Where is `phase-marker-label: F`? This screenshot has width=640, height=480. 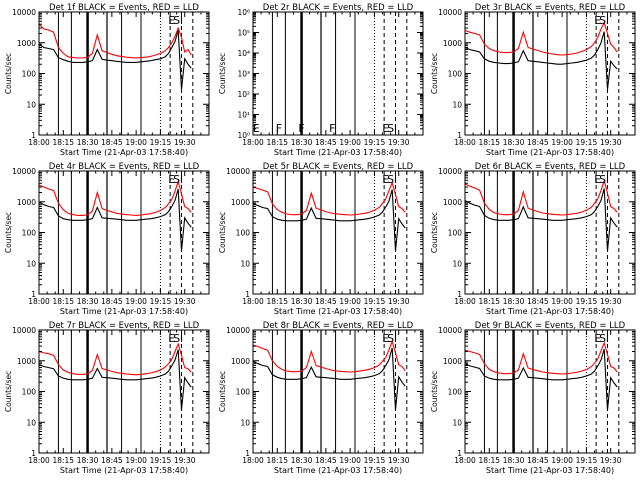
phase-marker-label: F is located at coordinates (279, 128).